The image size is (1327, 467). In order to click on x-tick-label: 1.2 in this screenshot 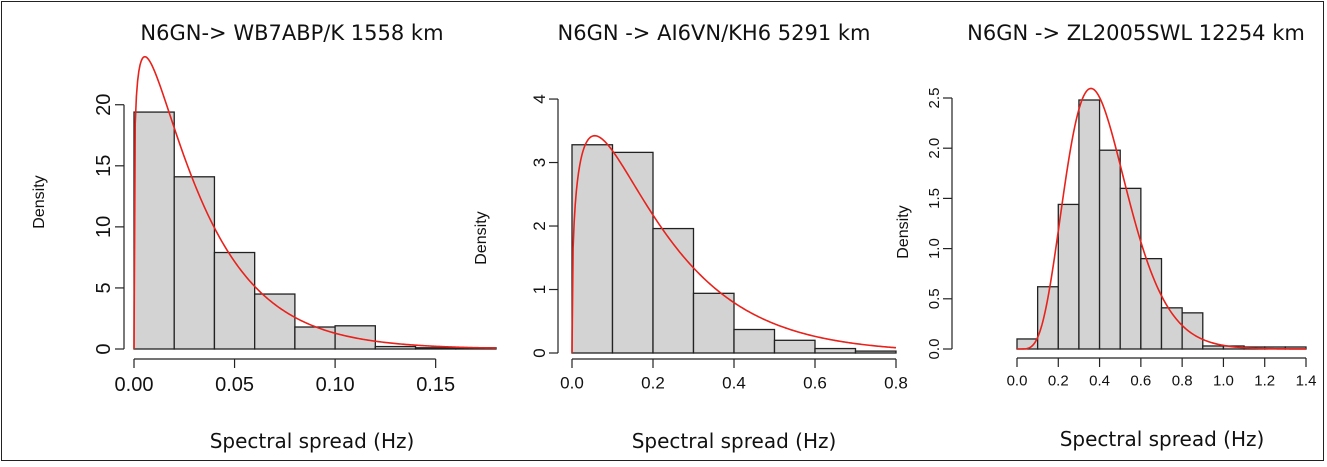, I will do `click(1264, 381)`.